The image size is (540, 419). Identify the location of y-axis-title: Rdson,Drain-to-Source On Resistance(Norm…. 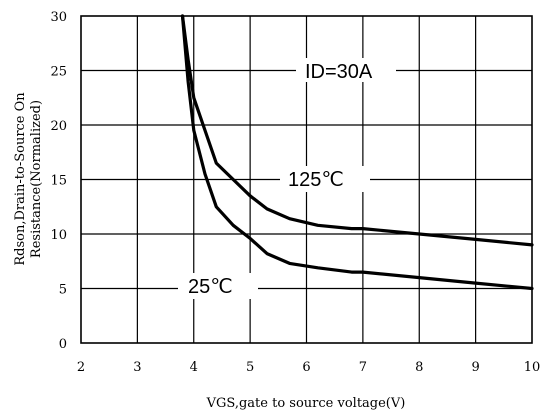
(28, 179).